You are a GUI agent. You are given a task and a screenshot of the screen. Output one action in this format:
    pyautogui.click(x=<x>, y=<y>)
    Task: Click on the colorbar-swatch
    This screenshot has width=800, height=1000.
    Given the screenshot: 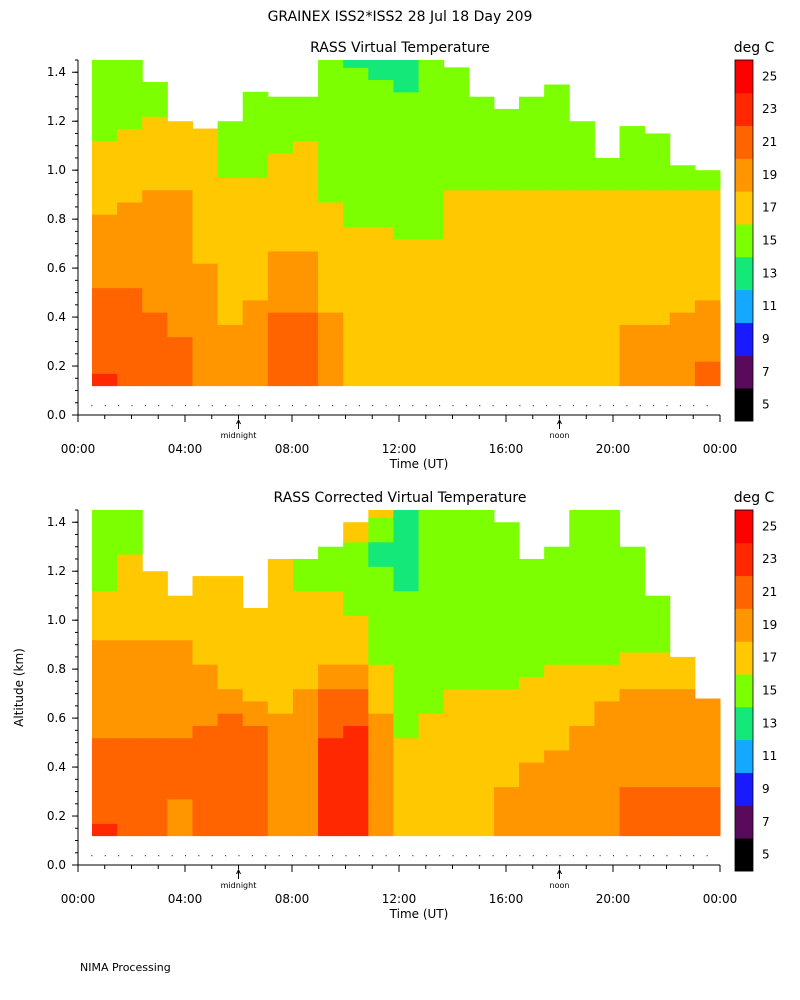 What is the action you would take?
    pyautogui.click(x=744, y=658)
    